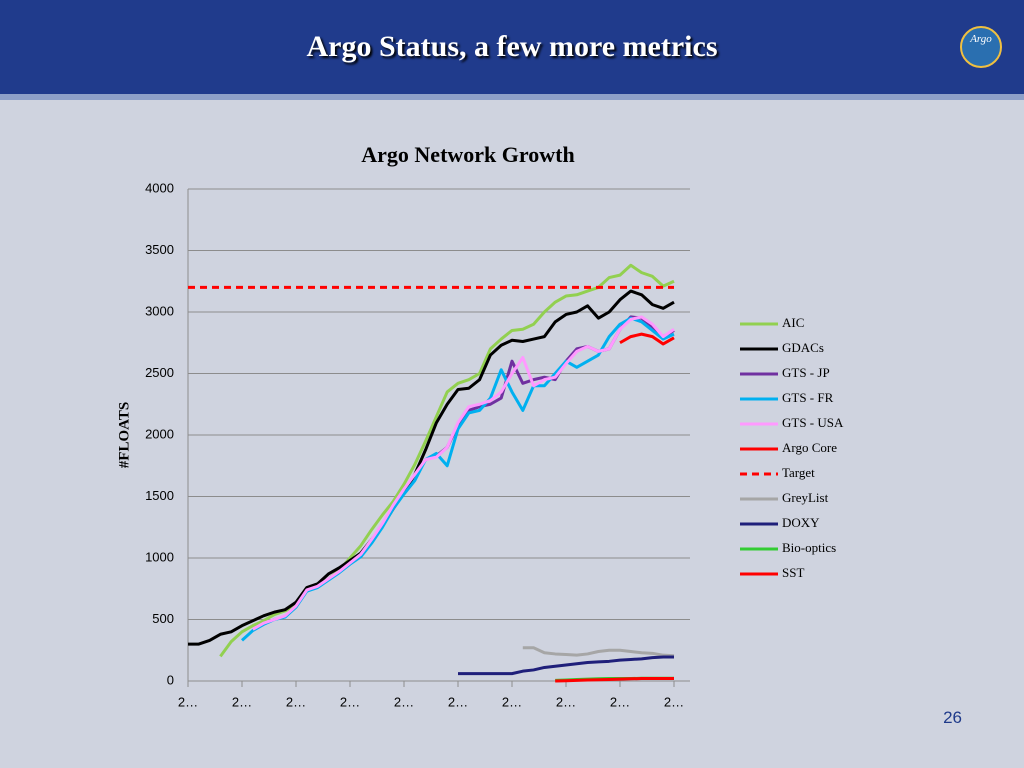 The height and width of the screenshot is (768, 1024). I want to click on legend-label: DOXY, so click(801, 522).